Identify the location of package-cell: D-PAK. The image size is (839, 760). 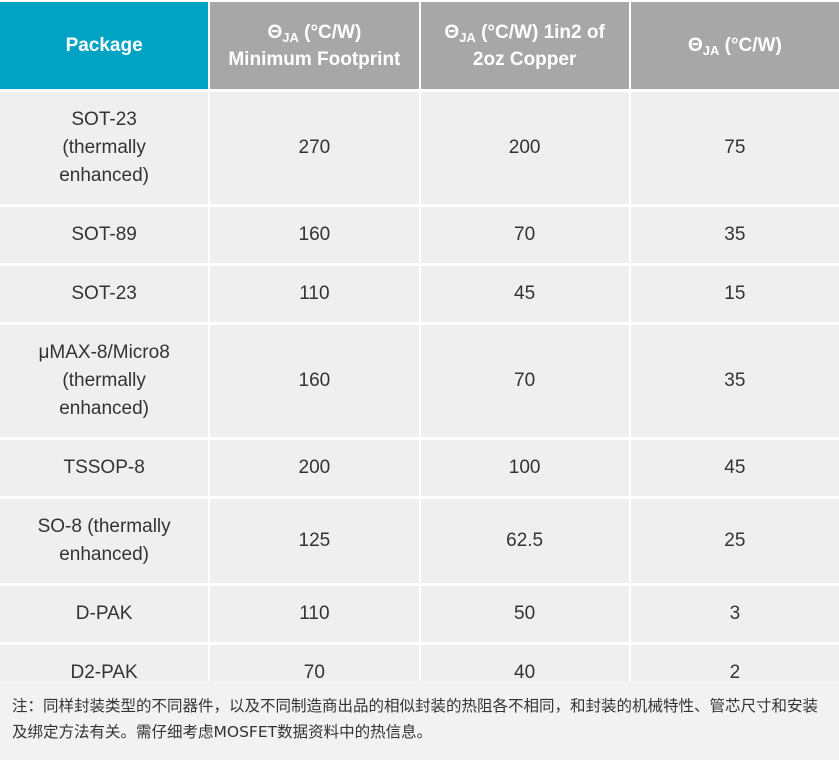
(104, 614).